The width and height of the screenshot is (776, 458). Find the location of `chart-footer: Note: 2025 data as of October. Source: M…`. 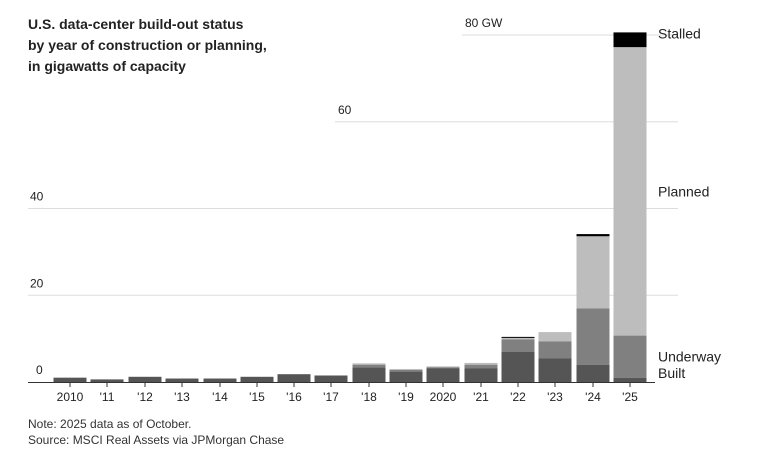

chart-footer: Note: 2025 data as of October. Source: M… is located at coordinates (156, 432).